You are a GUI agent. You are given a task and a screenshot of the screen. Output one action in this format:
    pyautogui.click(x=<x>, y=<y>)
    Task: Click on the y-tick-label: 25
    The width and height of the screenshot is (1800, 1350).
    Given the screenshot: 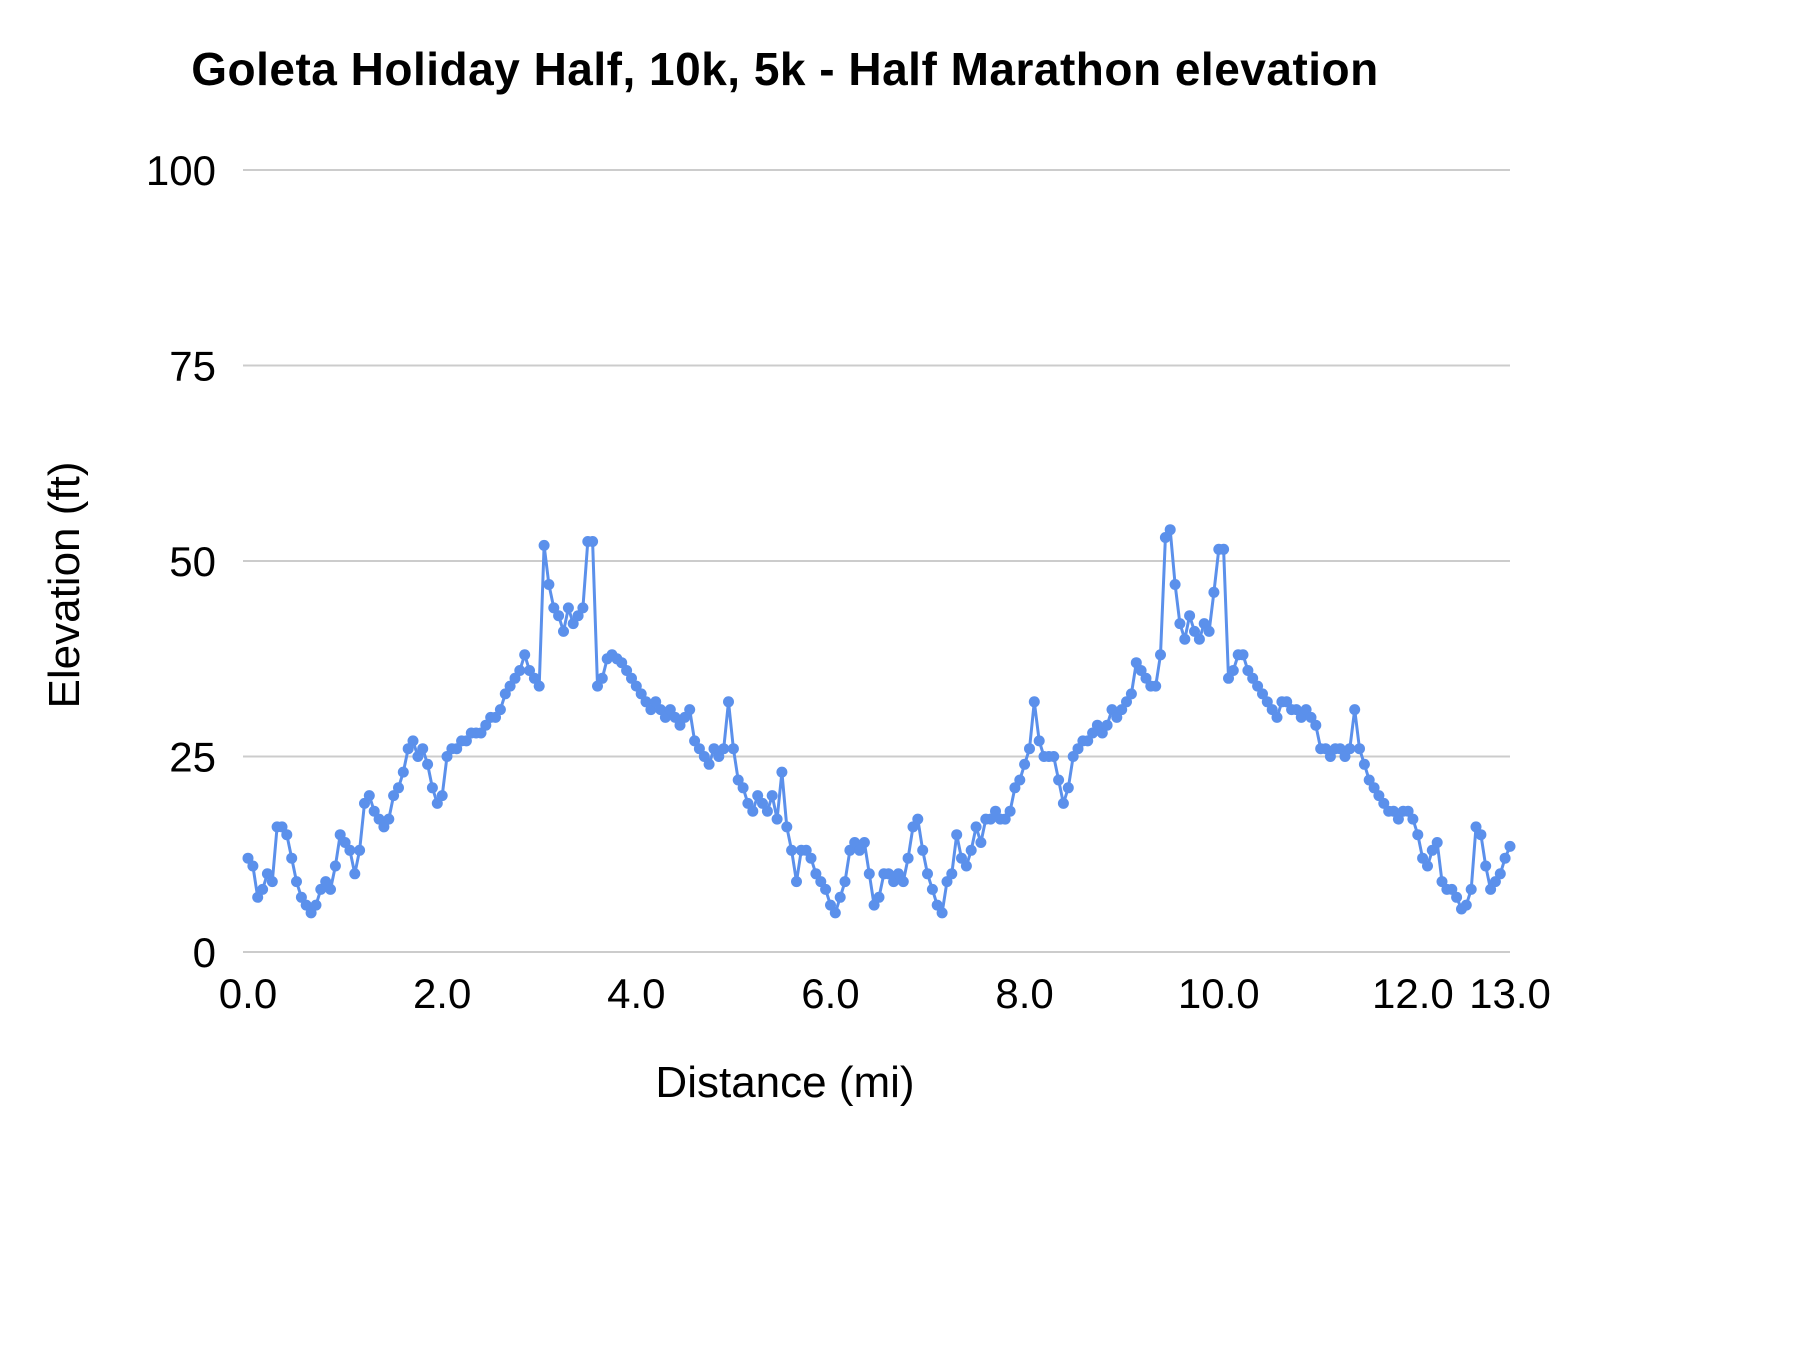 What is the action you would take?
    pyautogui.click(x=192, y=757)
    